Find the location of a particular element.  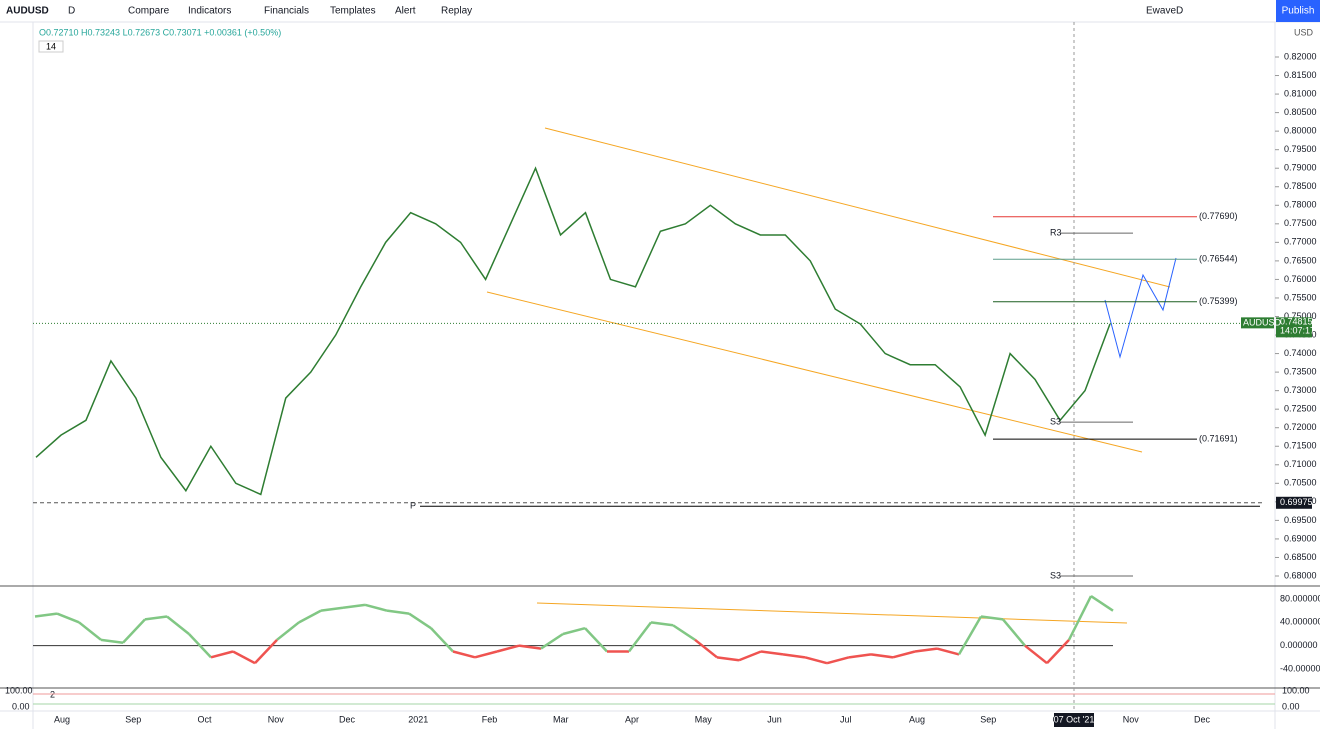

lower-left-top: 100.00 is located at coordinates (19, 690).